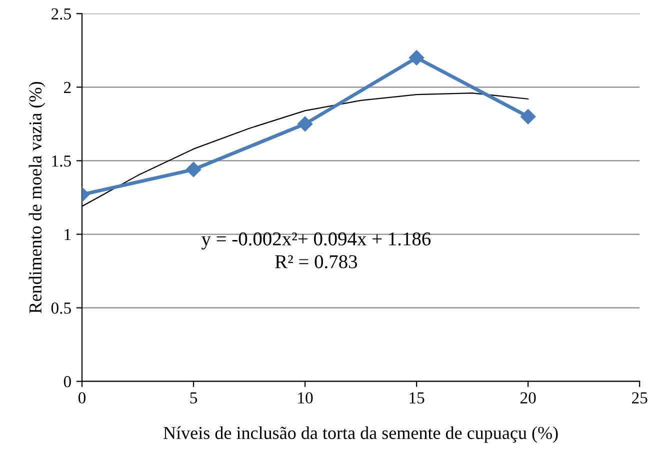  What do you see at coordinates (67, 382) in the screenshot?
I see `y-tick-label: 0` at bounding box center [67, 382].